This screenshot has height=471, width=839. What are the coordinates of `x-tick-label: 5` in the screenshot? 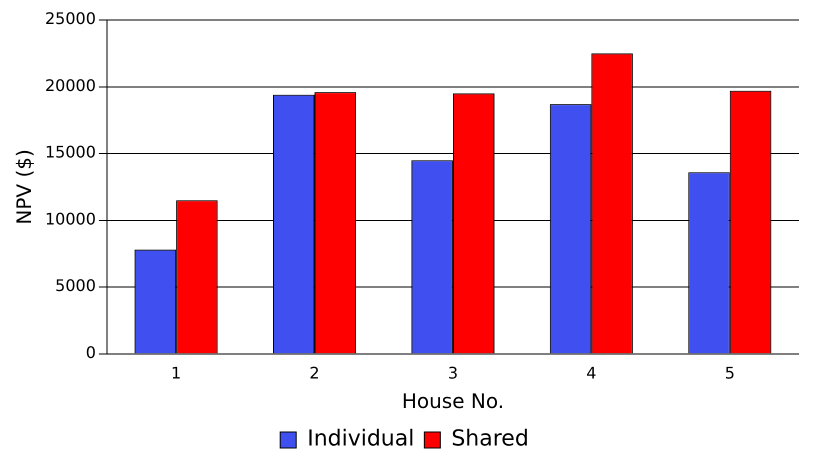 It's located at (729, 373).